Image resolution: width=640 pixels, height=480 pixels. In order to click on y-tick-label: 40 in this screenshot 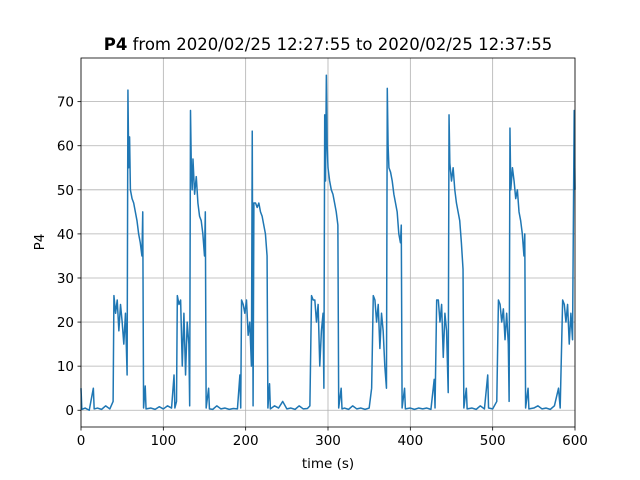, I will do `click(65, 235)`.